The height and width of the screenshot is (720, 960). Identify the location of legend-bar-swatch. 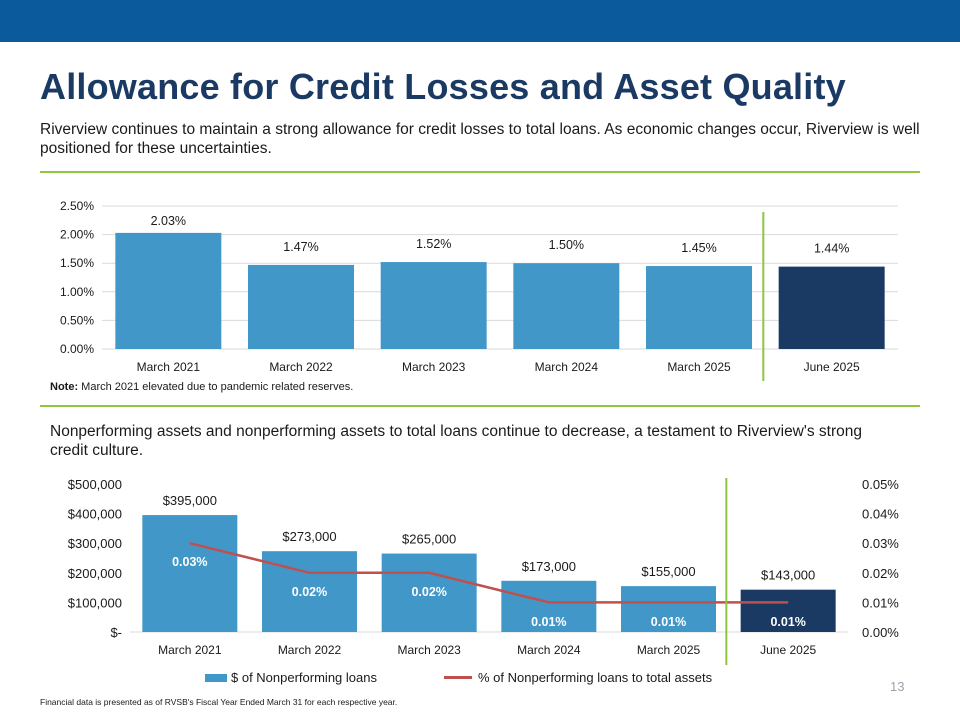
(216, 677).